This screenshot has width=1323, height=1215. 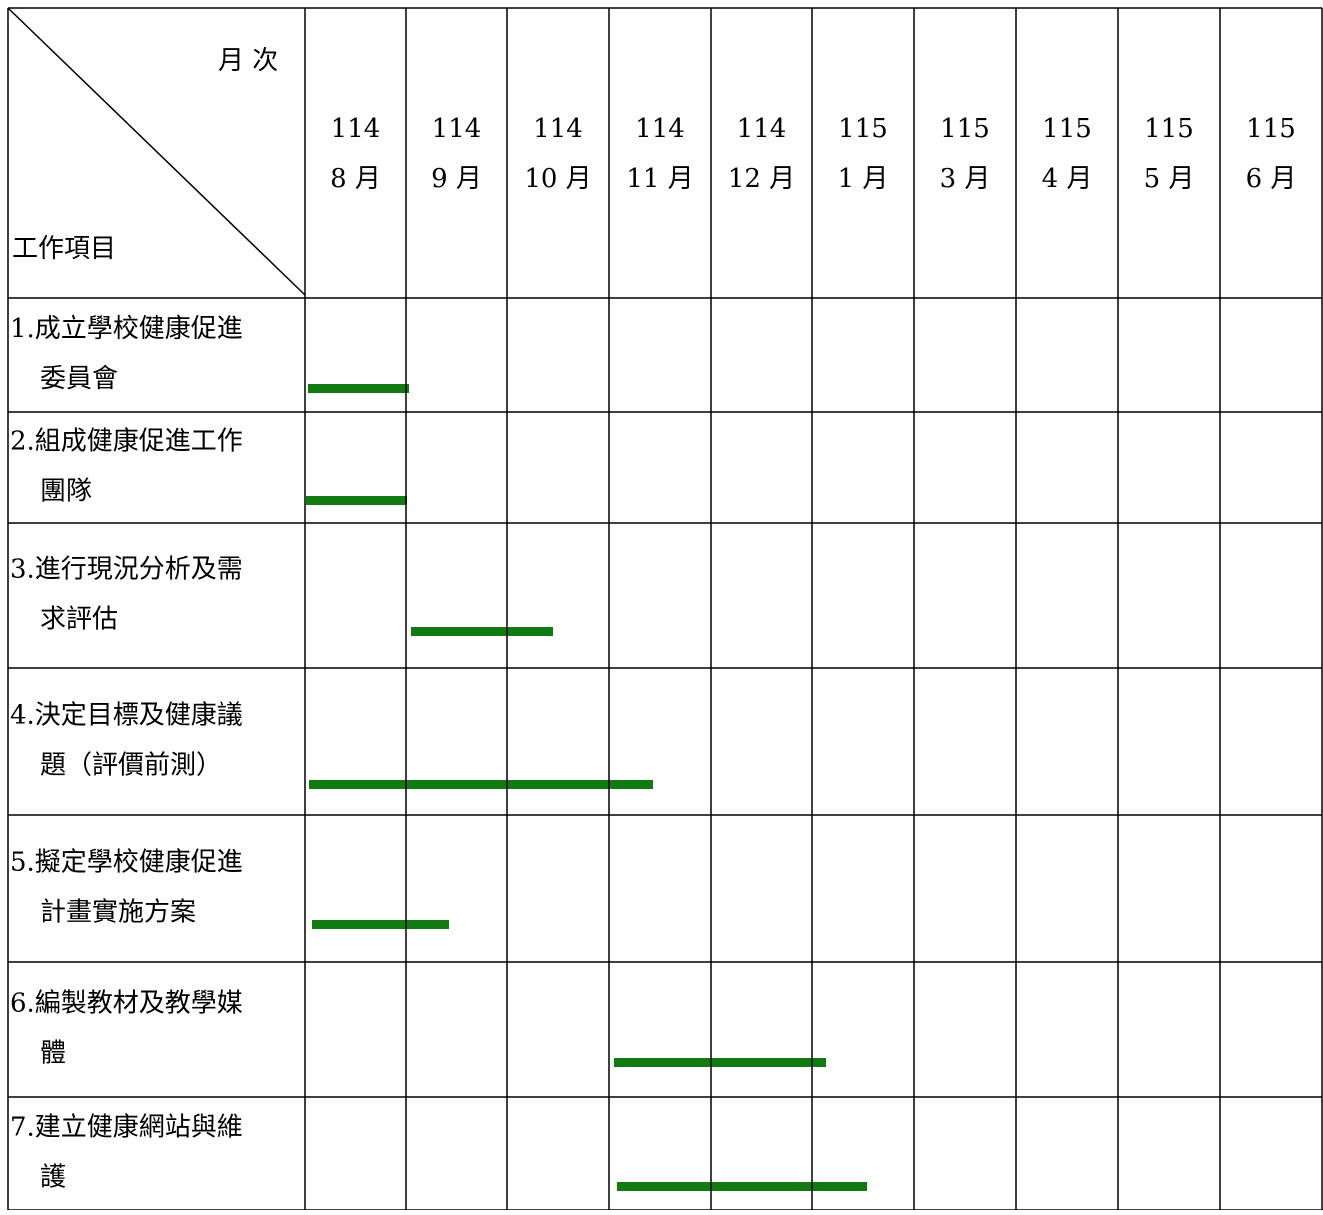 I want to click on header-diagonal, so click(x=156, y=151).